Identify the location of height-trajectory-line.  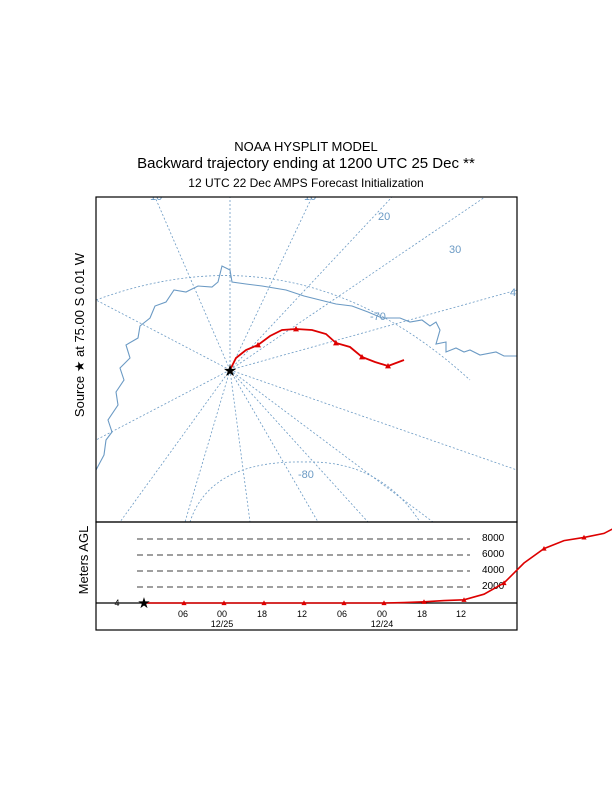
(378, 566).